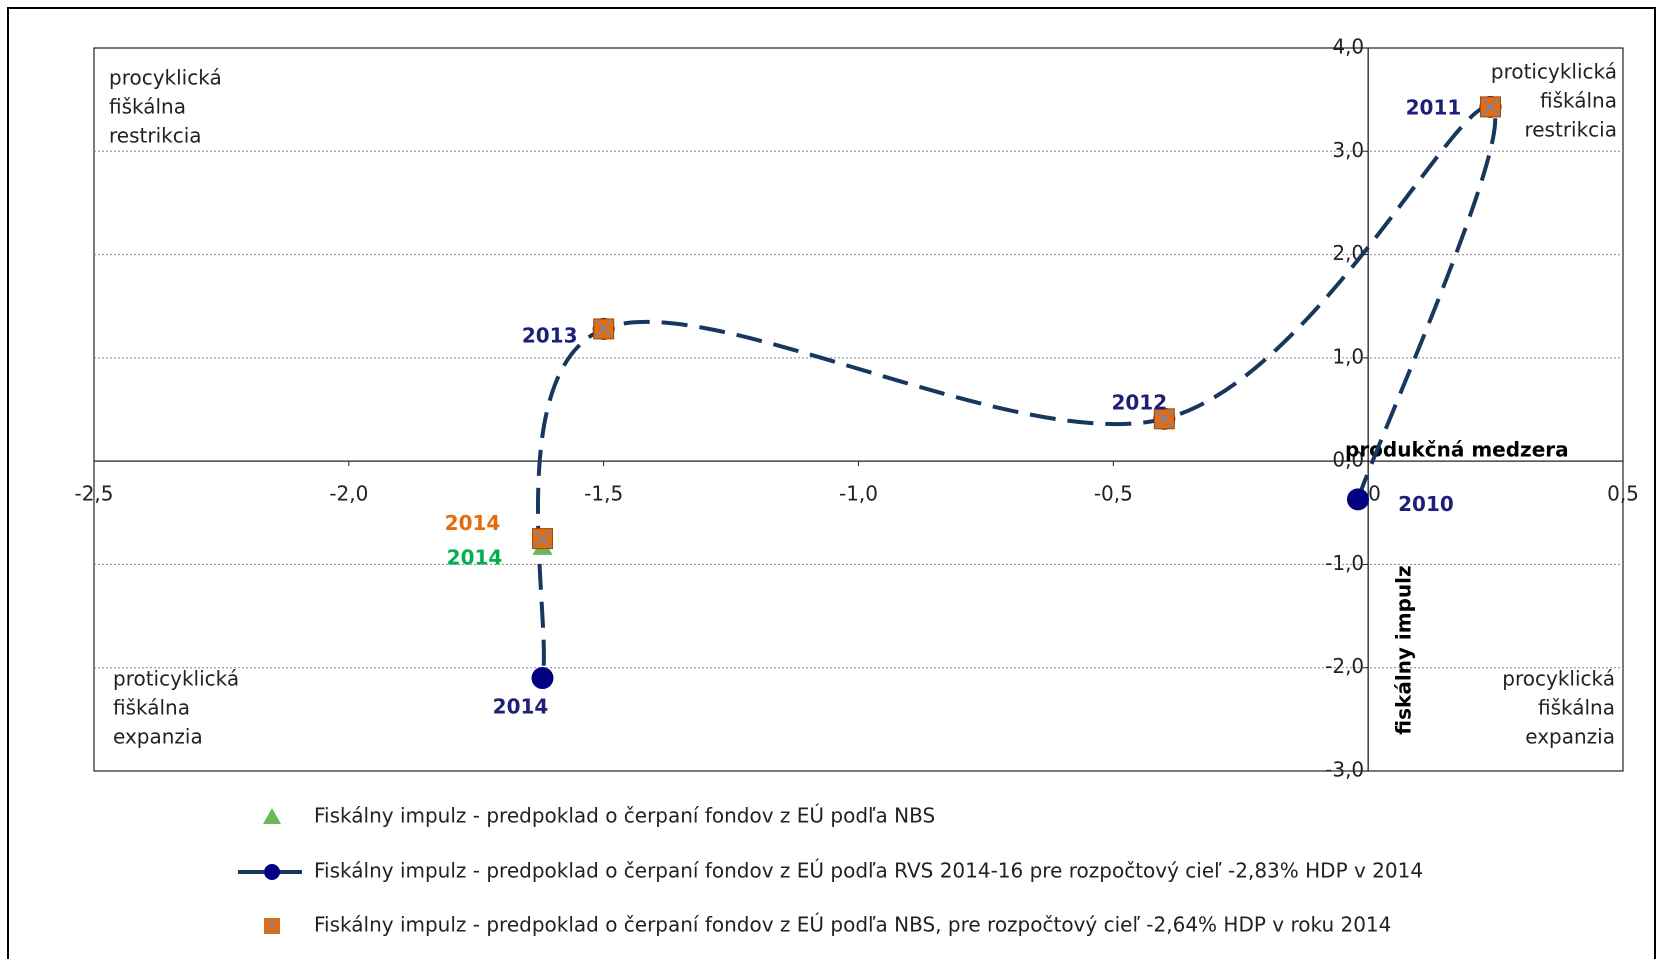 This screenshot has height=963, width=1663. What do you see at coordinates (1344, 563) in the screenshot?
I see `y-tick-label: -1,0` at bounding box center [1344, 563].